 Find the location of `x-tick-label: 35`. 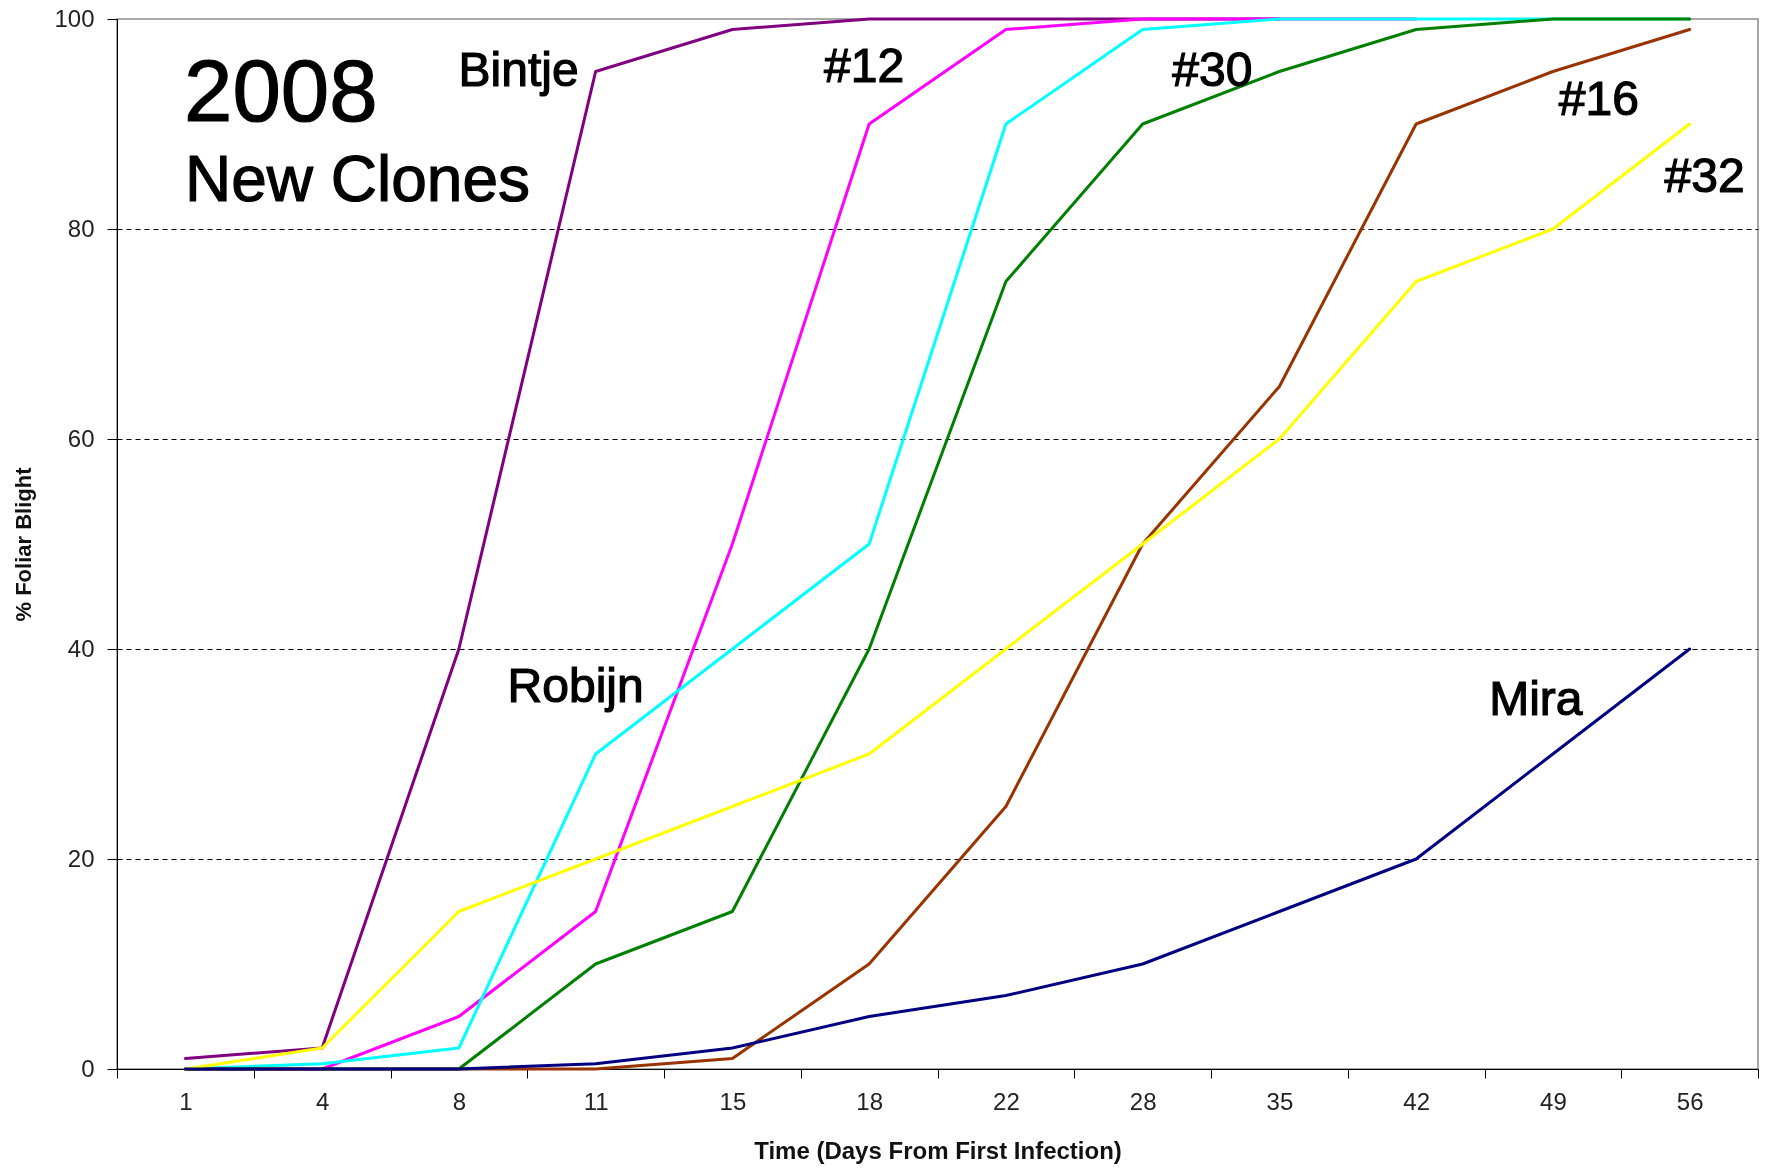

x-tick-label: 35 is located at coordinates (1280, 1101).